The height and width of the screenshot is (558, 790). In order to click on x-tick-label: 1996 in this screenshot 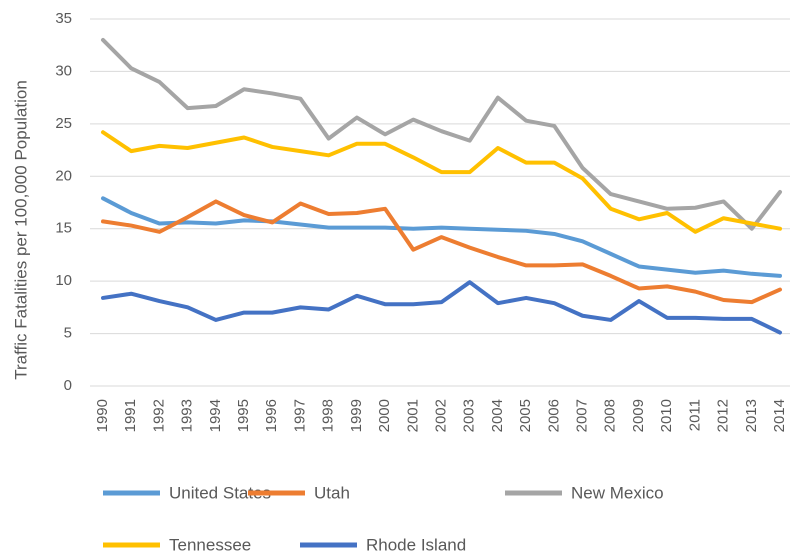, I will do `click(271, 415)`.